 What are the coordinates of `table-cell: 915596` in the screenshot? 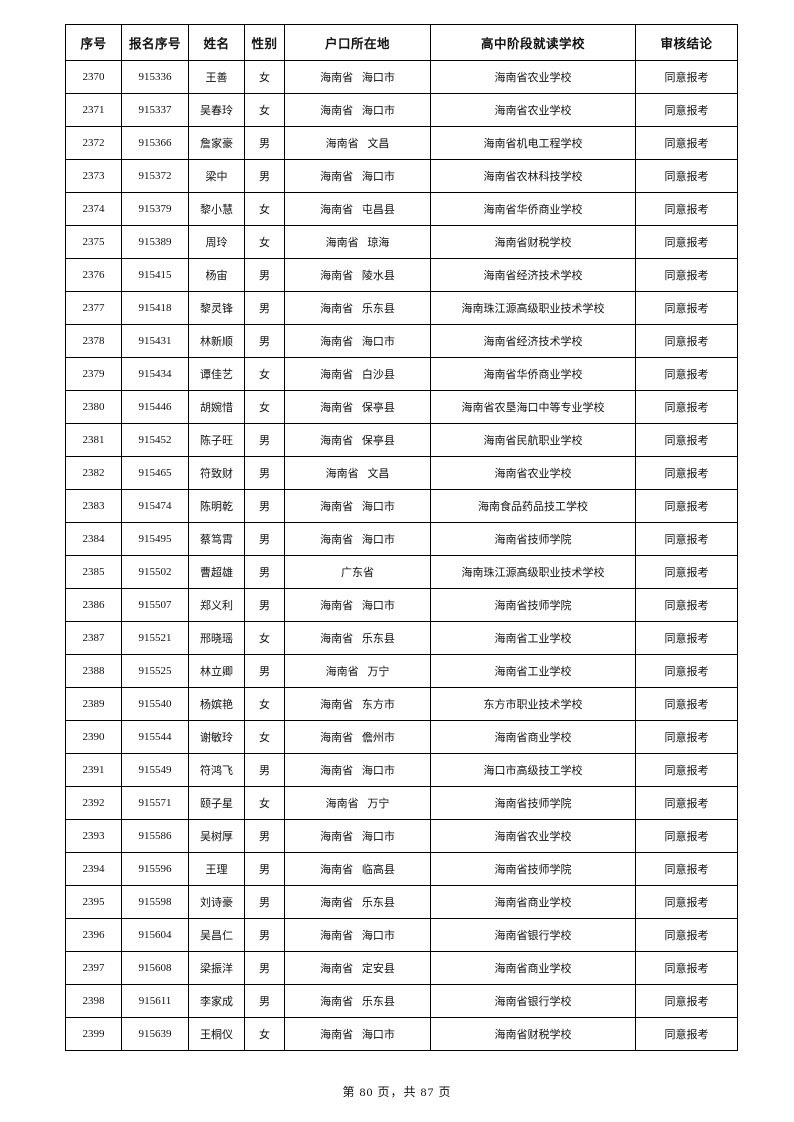 It's located at (155, 869).